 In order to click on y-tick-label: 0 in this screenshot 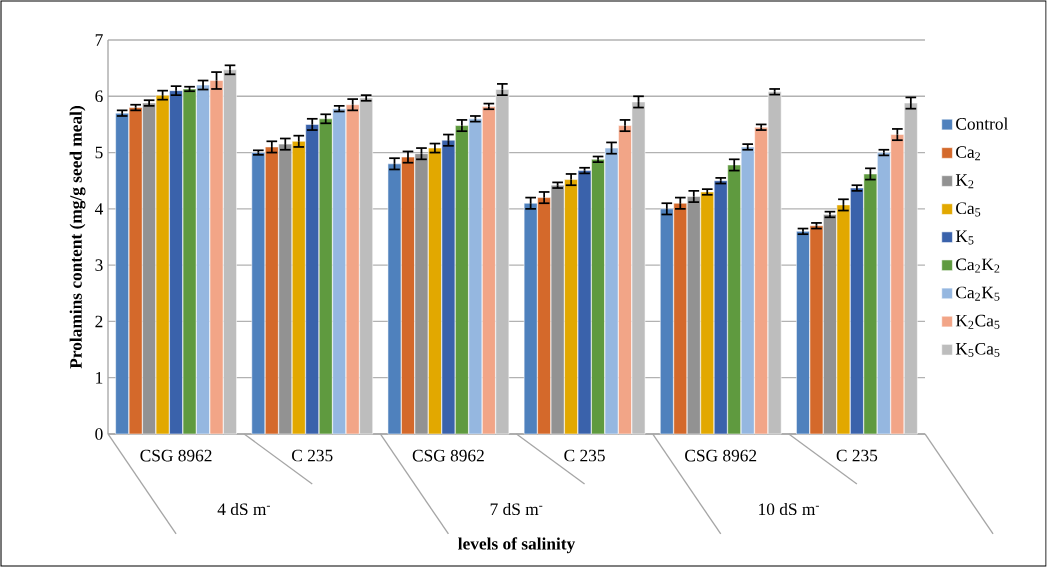, I will do `click(99, 434)`.